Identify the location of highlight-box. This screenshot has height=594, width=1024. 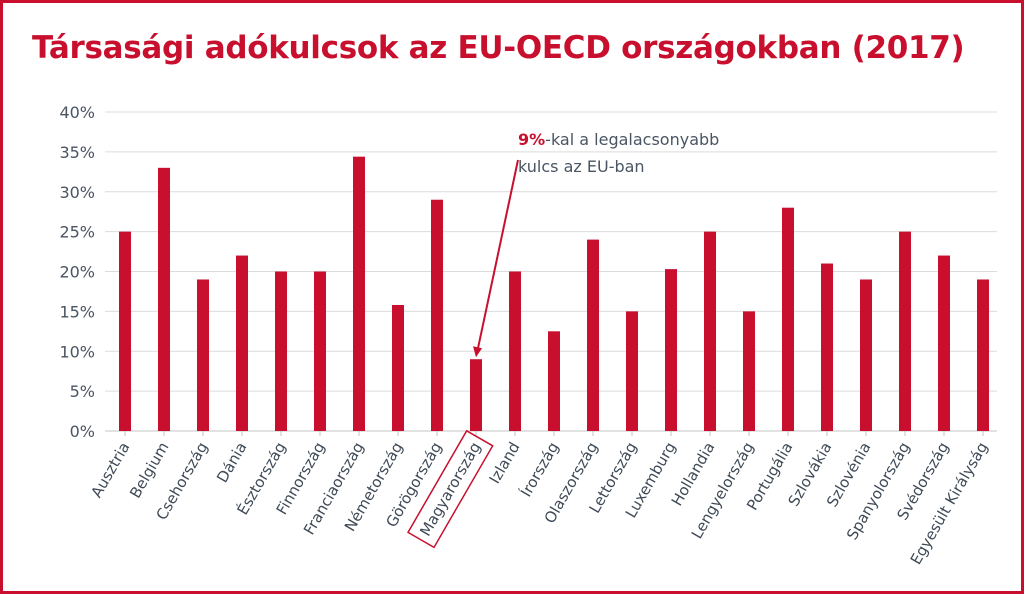
(450, 489).